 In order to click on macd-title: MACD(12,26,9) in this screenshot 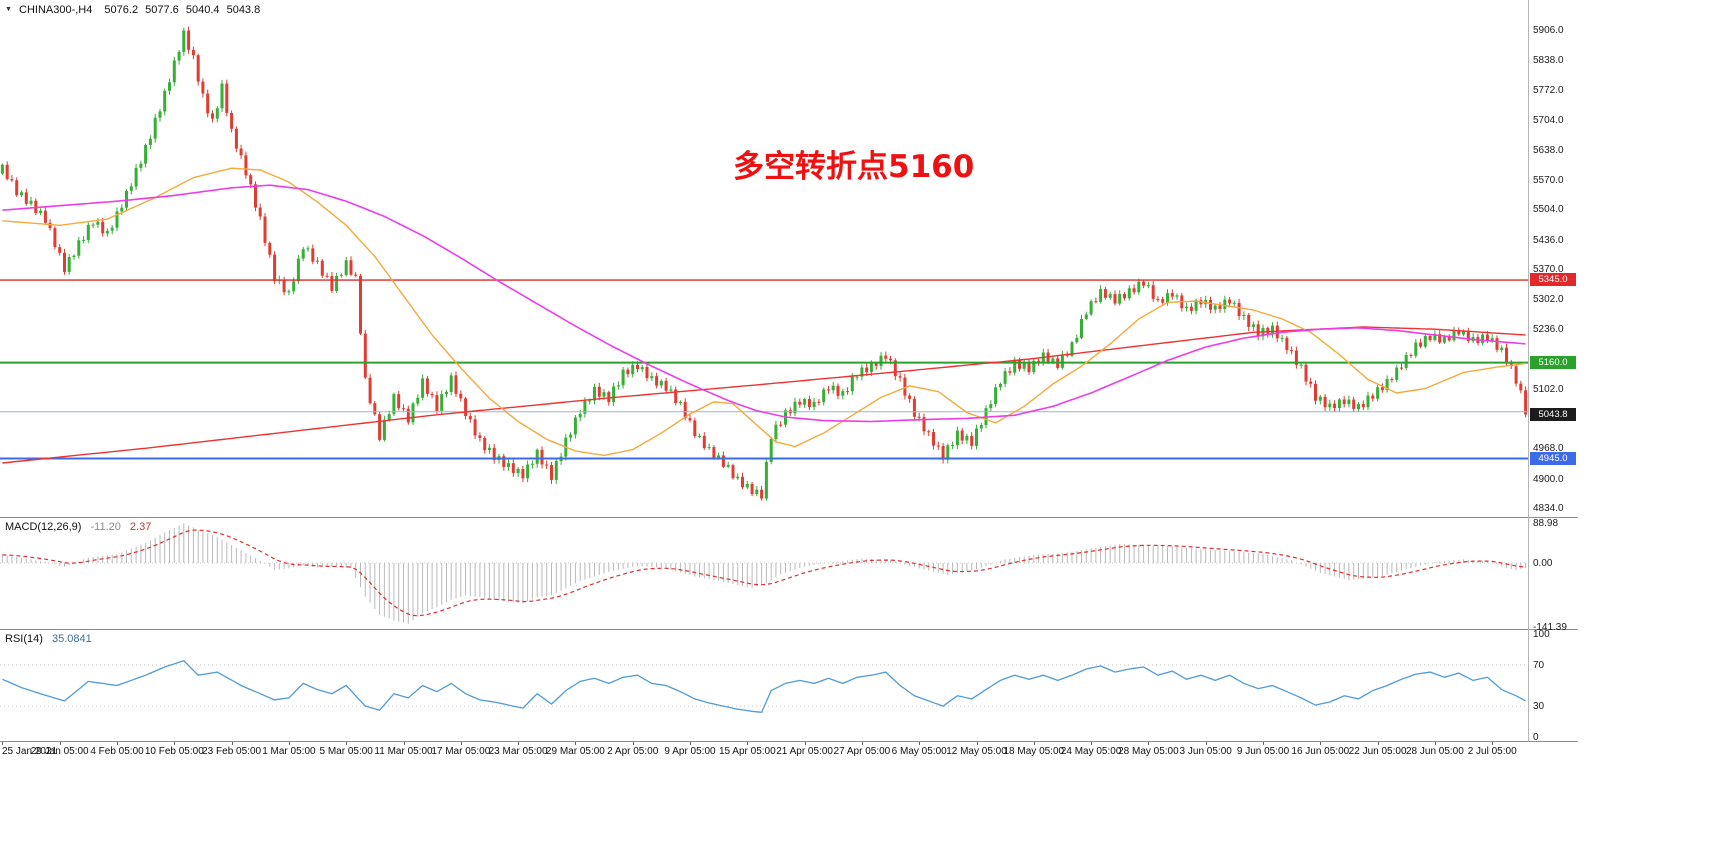, I will do `click(43, 527)`.